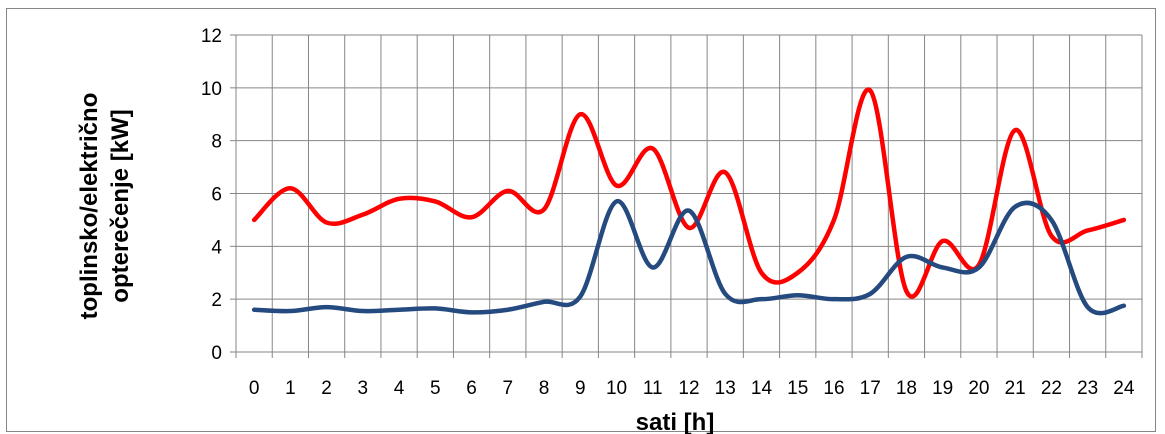  What do you see at coordinates (1051, 388) in the screenshot?
I see `x-tick-label: 22` at bounding box center [1051, 388].